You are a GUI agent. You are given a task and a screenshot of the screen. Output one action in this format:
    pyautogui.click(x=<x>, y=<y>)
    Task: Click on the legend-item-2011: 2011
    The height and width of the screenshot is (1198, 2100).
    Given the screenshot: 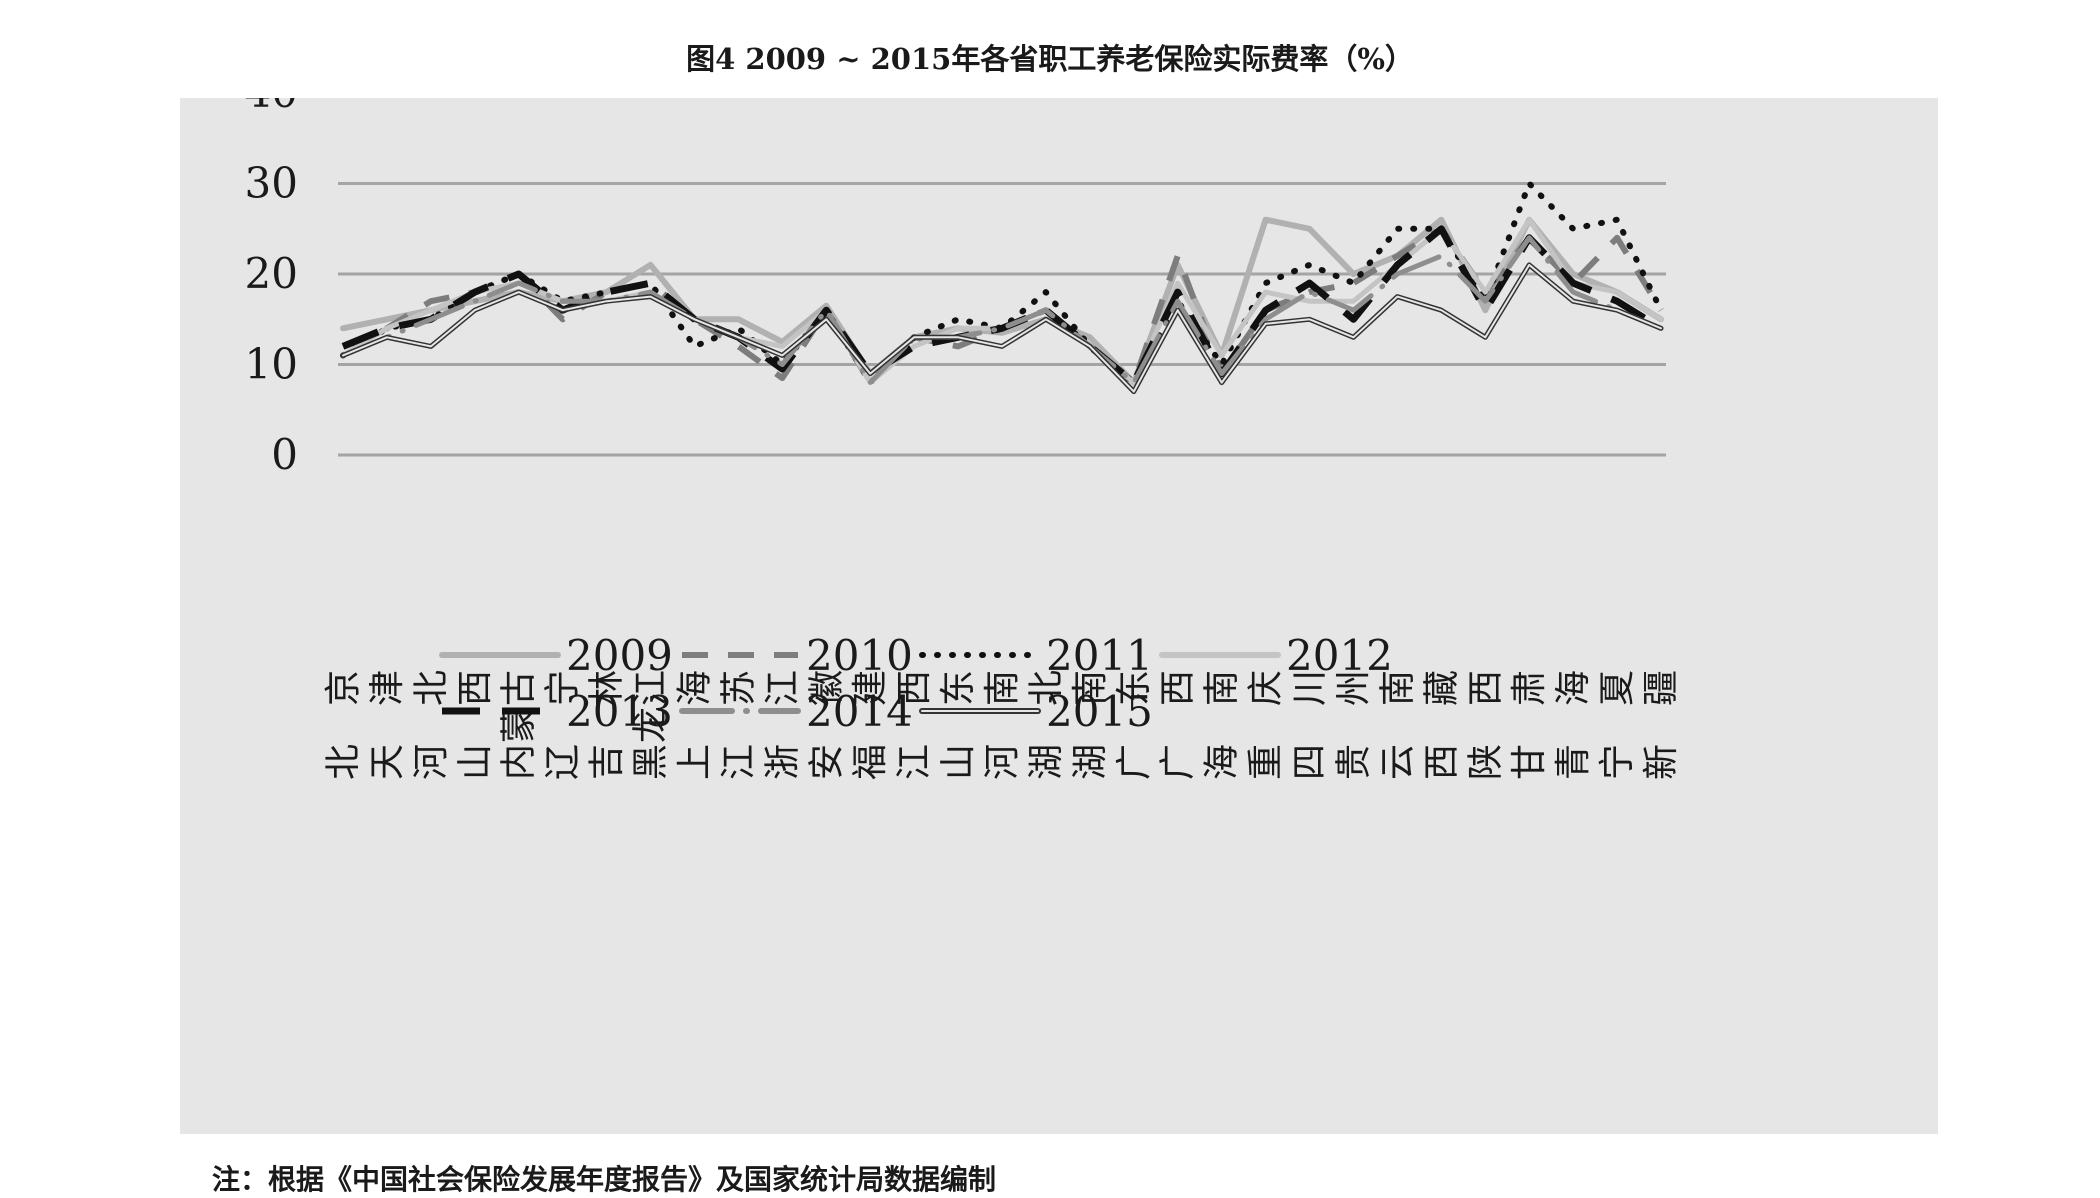 What is the action you would take?
    pyautogui.click(x=1036, y=655)
    